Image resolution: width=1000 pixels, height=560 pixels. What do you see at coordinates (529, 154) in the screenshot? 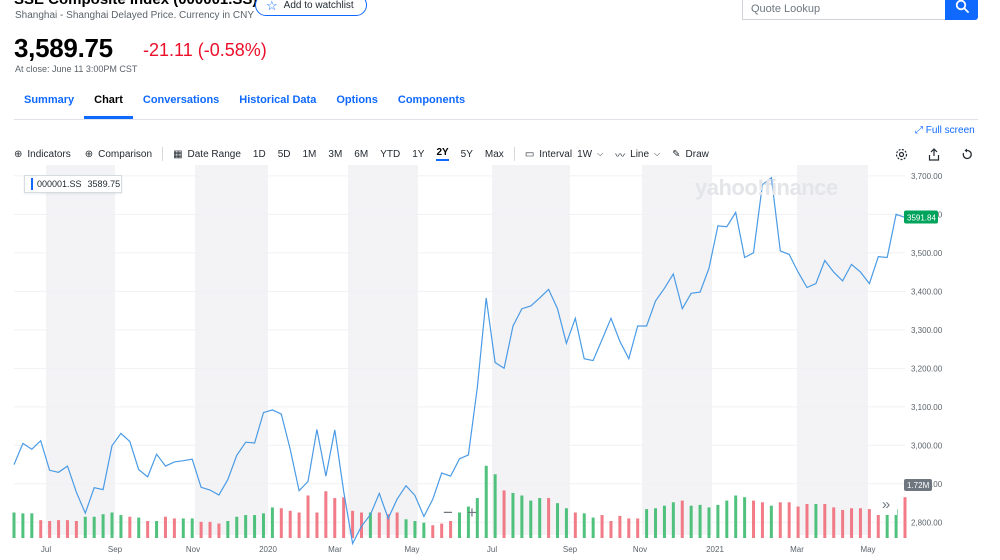
I see `candle-icon: ▭` at bounding box center [529, 154].